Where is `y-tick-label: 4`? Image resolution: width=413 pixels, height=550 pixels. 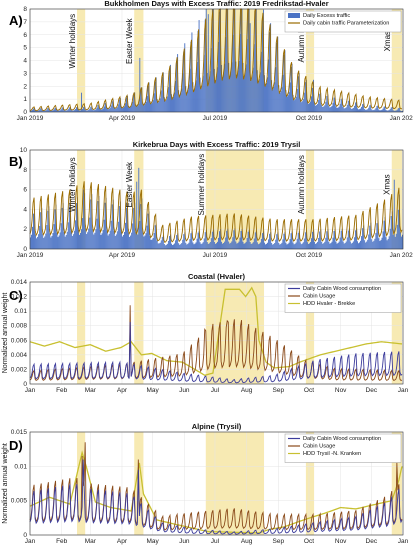
y-tick-label: 4 is located at coordinates (25, 61).